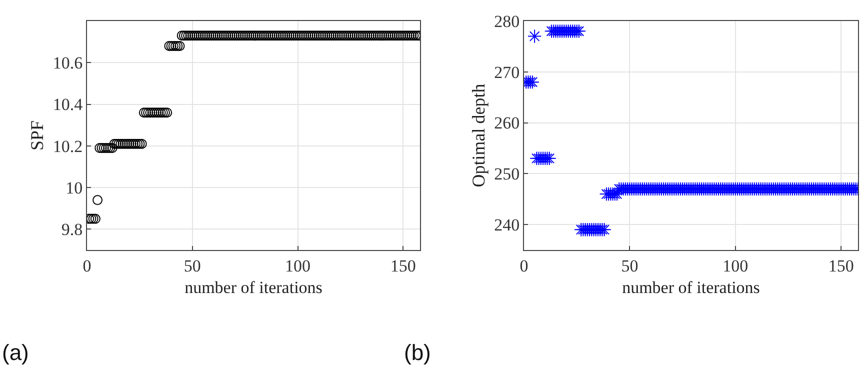 Image resolution: width=864 pixels, height=371 pixels. I want to click on y-tick-label: 270, so click(507, 72).